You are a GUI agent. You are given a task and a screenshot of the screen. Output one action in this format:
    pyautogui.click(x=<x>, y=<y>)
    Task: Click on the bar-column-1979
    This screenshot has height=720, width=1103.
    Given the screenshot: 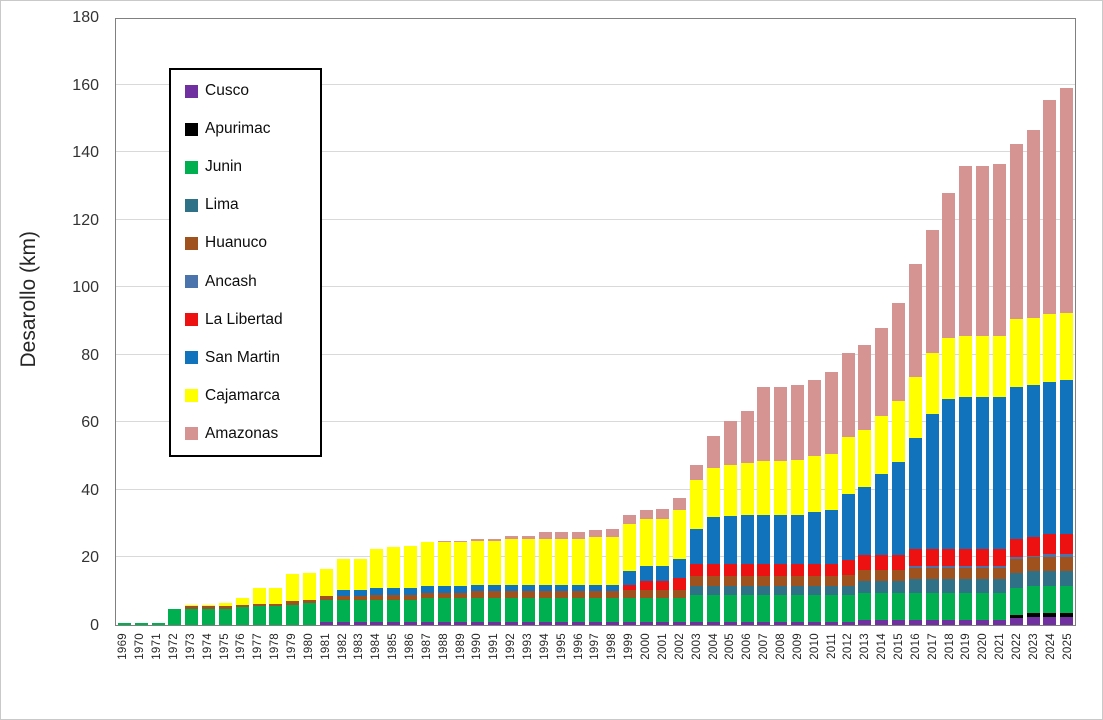 What is the action you would take?
    pyautogui.click(x=292, y=322)
    